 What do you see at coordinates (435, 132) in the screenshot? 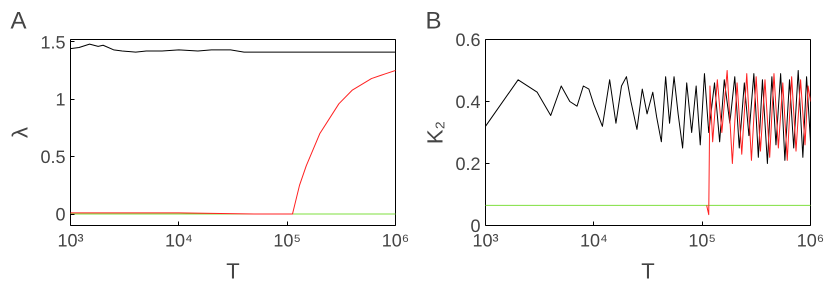
I see `y-axis-title: K₂` at bounding box center [435, 132].